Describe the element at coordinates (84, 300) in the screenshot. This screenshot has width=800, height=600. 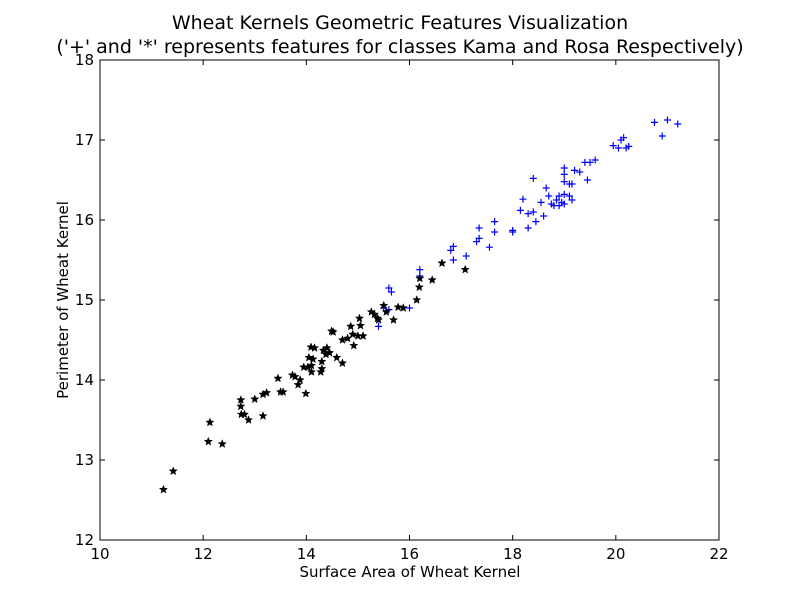
I see `y-tick-label: 15` at that location.